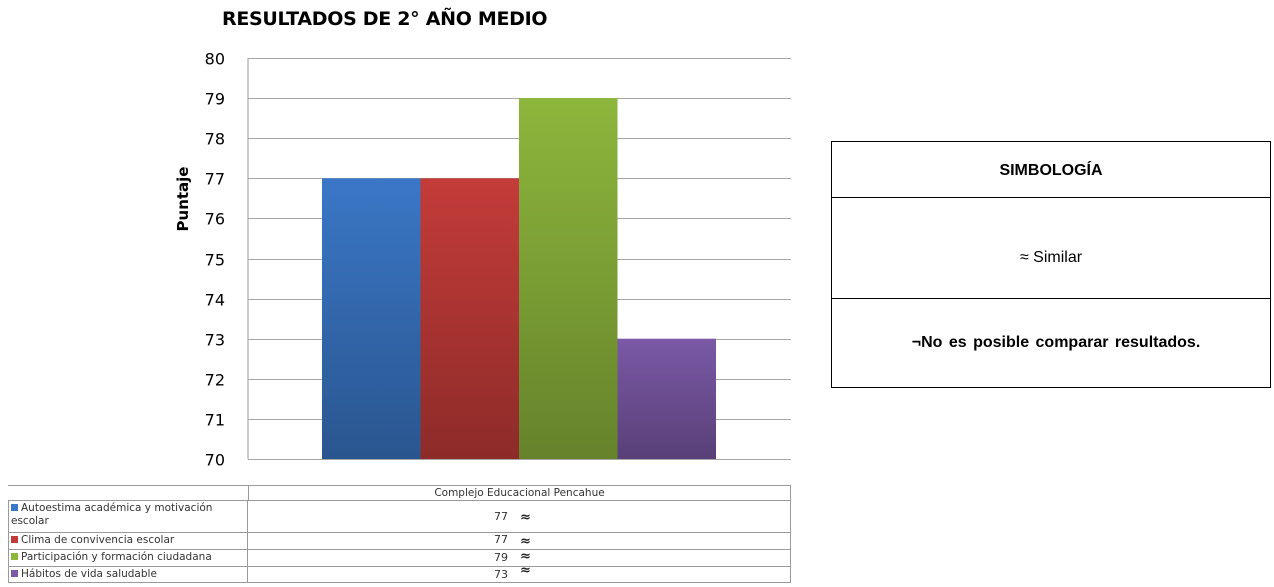 The width and height of the screenshot is (1274, 587). I want to click on not-comparable-legend-item: ¬No es posible comparar resultados., so click(1056, 342).